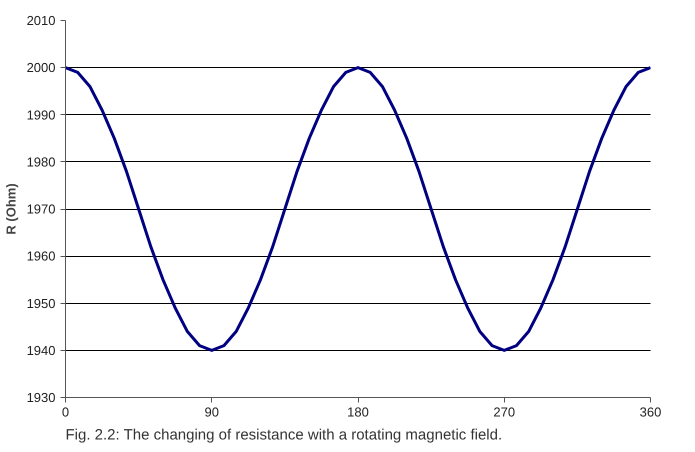 The image size is (695, 452). What do you see at coordinates (211, 412) in the screenshot?
I see `x-tick-label: 90` at bounding box center [211, 412].